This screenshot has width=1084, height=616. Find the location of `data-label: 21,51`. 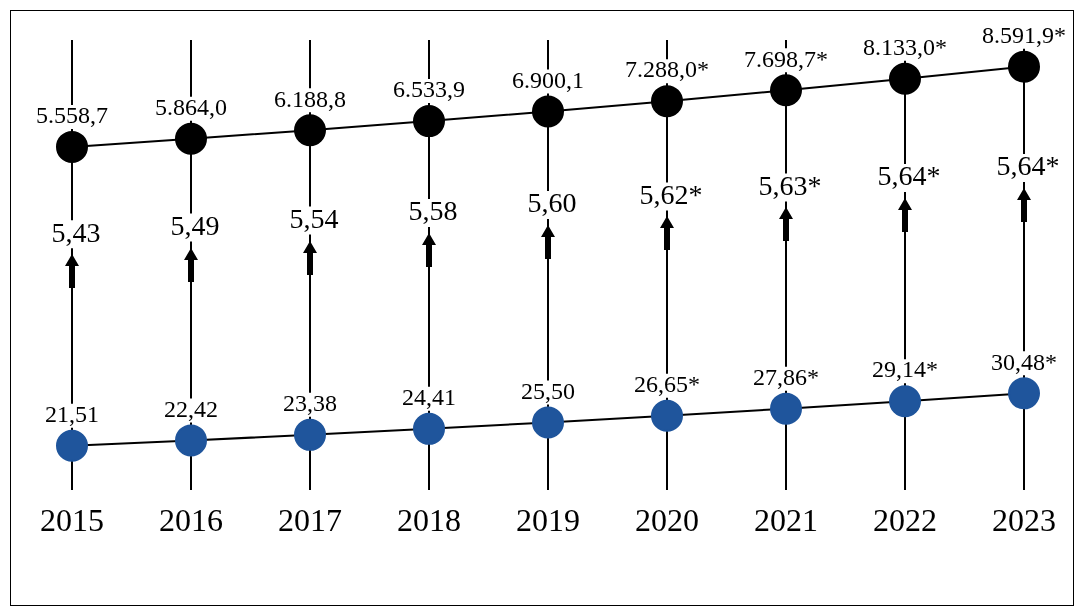

data-label: 21,51 is located at coordinates (72, 414).